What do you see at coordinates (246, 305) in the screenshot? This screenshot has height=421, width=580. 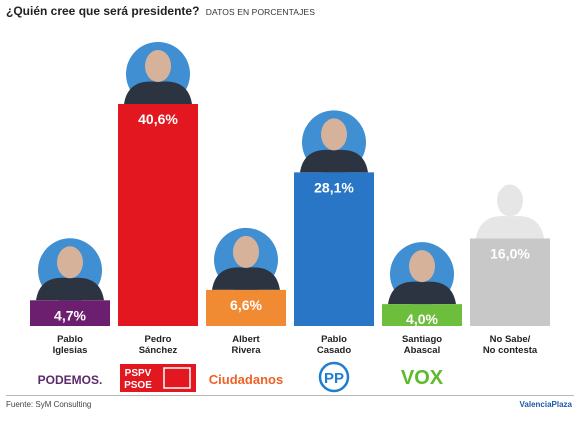 I see `value-label-2: 6,6%` at bounding box center [246, 305].